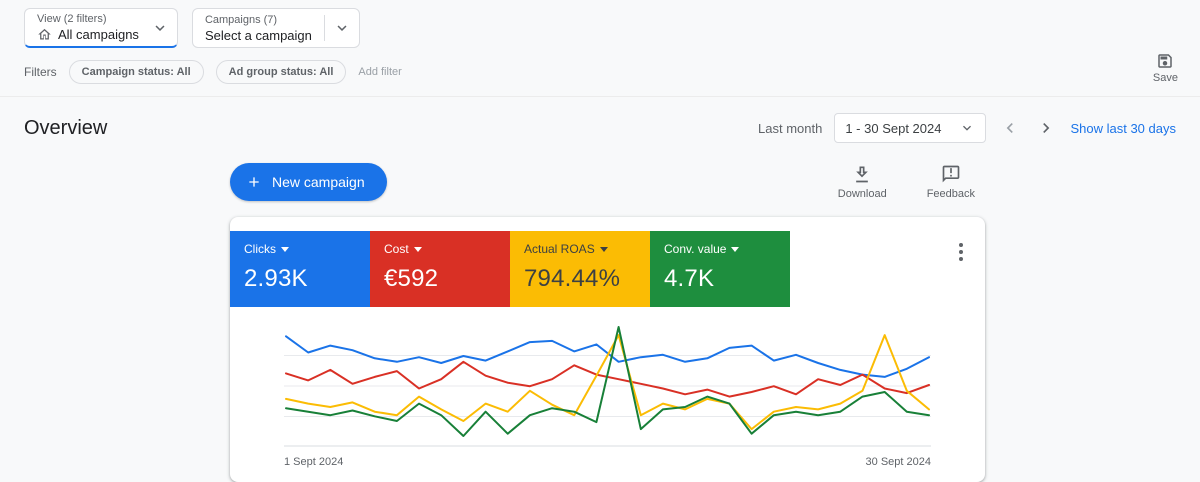 The image size is (1200, 482). I want to click on metric-label: Cost, so click(396, 249).